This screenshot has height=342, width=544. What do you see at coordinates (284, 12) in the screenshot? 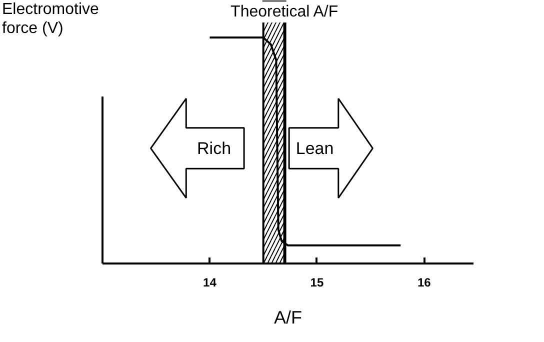
I see `ref-line-label: Theoretical A/F` at bounding box center [284, 12].